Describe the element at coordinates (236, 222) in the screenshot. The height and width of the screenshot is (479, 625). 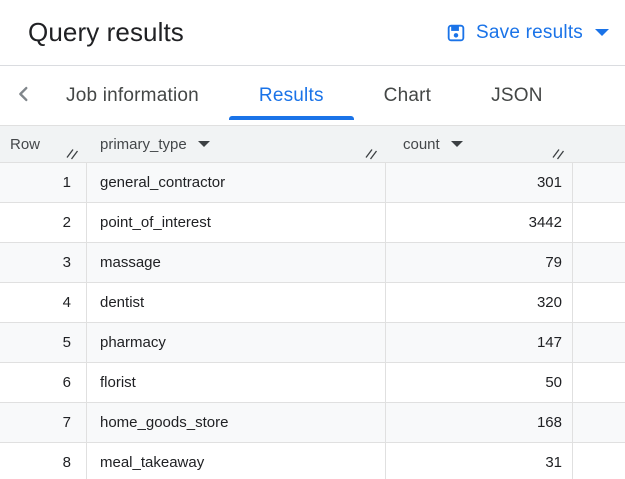
I see `cell-primary-type: point_of_interest` at that location.